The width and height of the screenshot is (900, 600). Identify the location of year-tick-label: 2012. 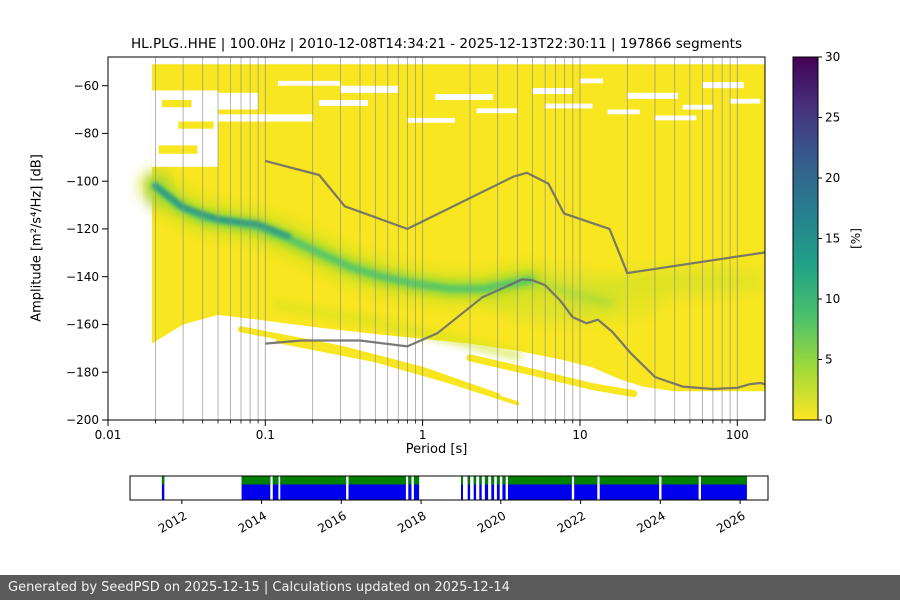
(172, 521).